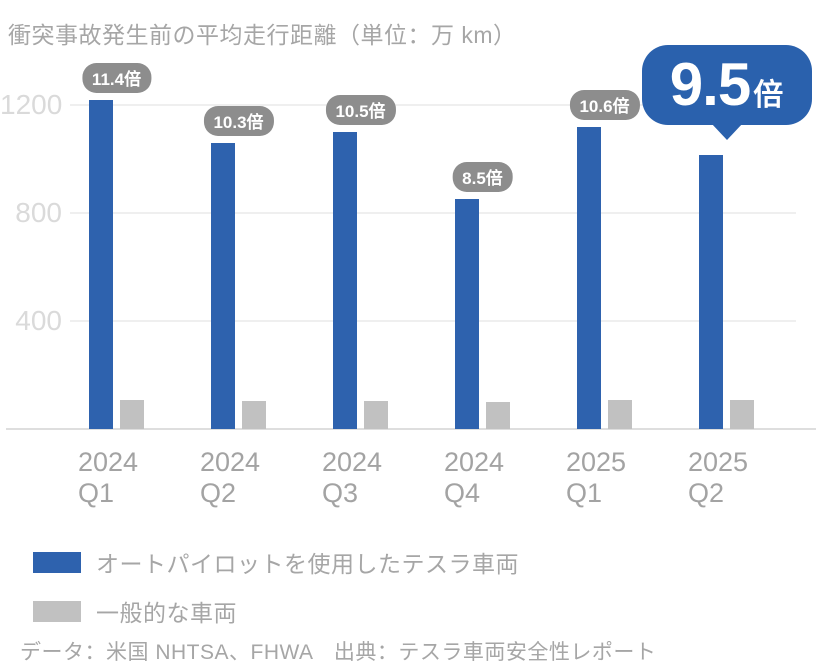  What do you see at coordinates (378, 478) in the screenshot?
I see `x-axis-label-2024-Q3: 2024 Q3` at bounding box center [378, 478].